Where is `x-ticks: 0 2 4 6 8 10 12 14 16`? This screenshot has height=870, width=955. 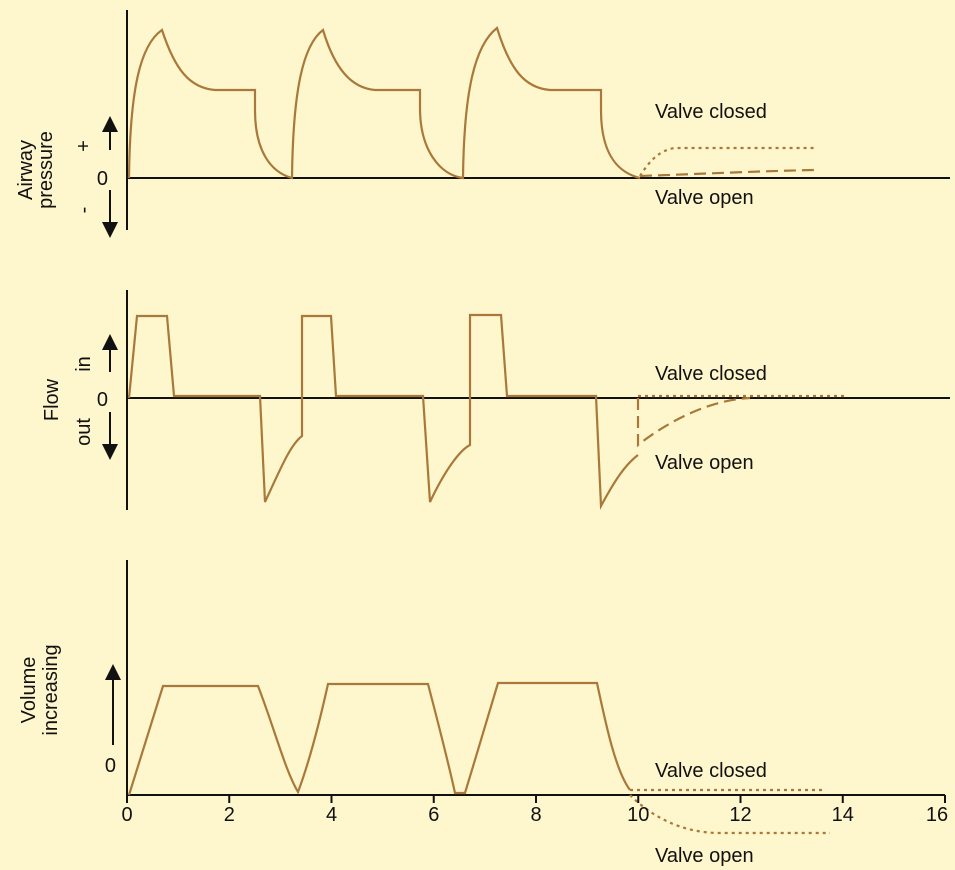
x-ticks: 0 2 4 6 8 10 12 14 16 is located at coordinates (534, 810).